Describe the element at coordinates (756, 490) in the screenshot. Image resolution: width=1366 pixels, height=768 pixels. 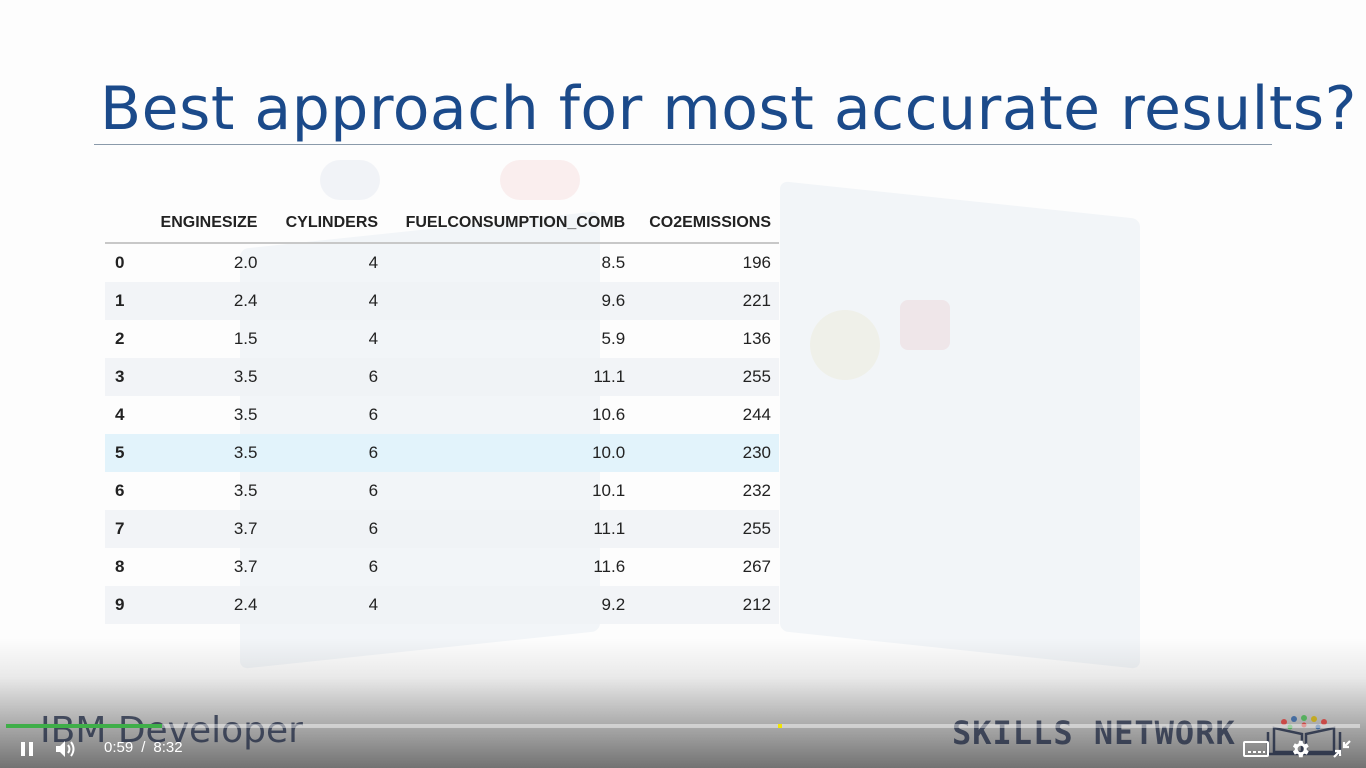
I see `cell-co2emissions: 232` at that location.